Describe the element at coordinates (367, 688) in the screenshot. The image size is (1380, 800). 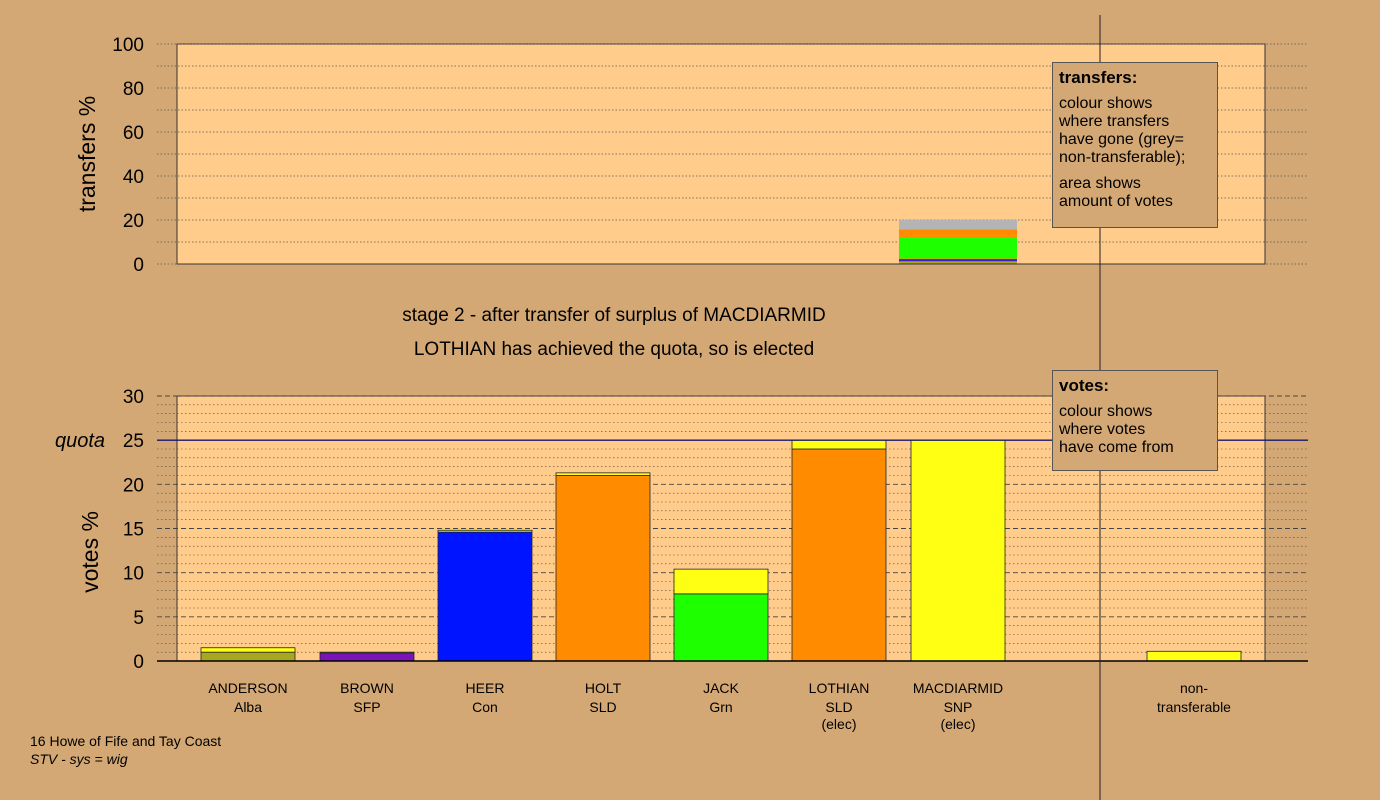
I see `candidate-name-label: BROWN` at that location.